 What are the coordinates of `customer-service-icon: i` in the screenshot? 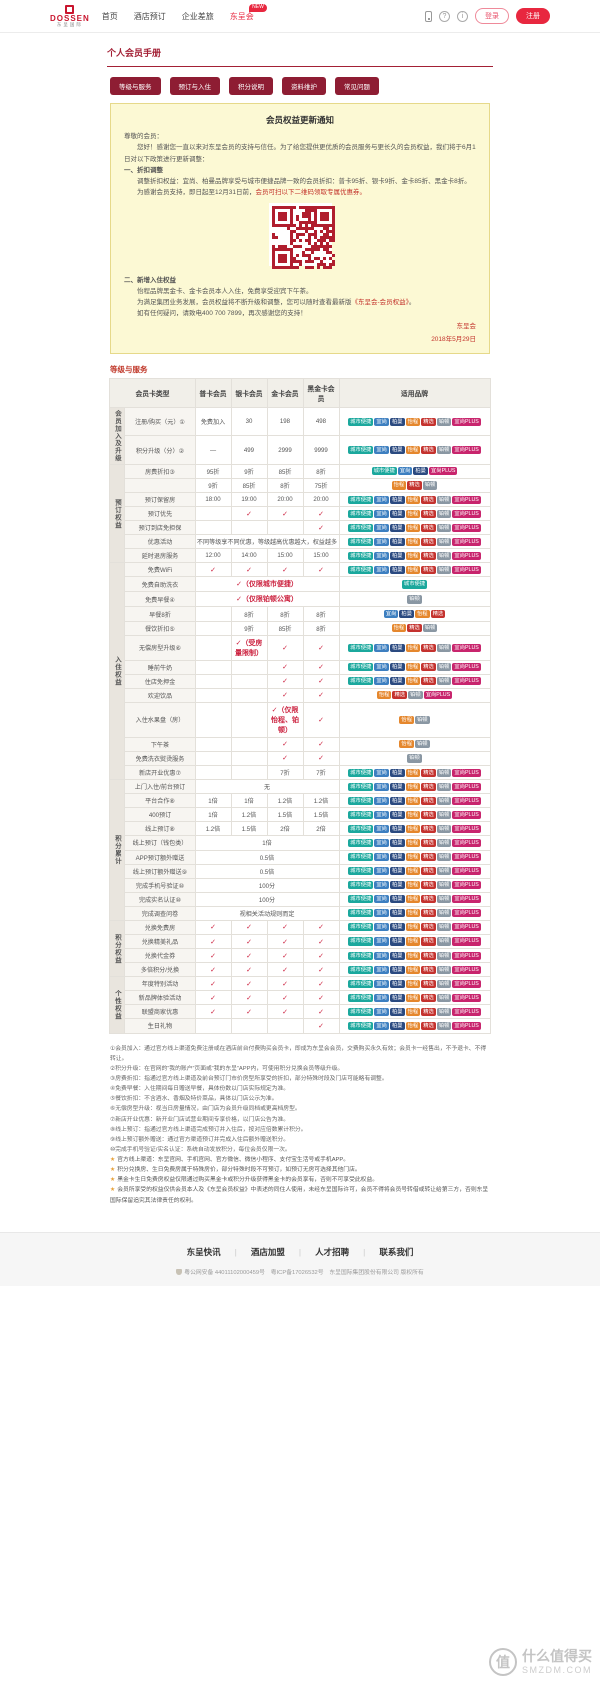 It's located at (462, 16).